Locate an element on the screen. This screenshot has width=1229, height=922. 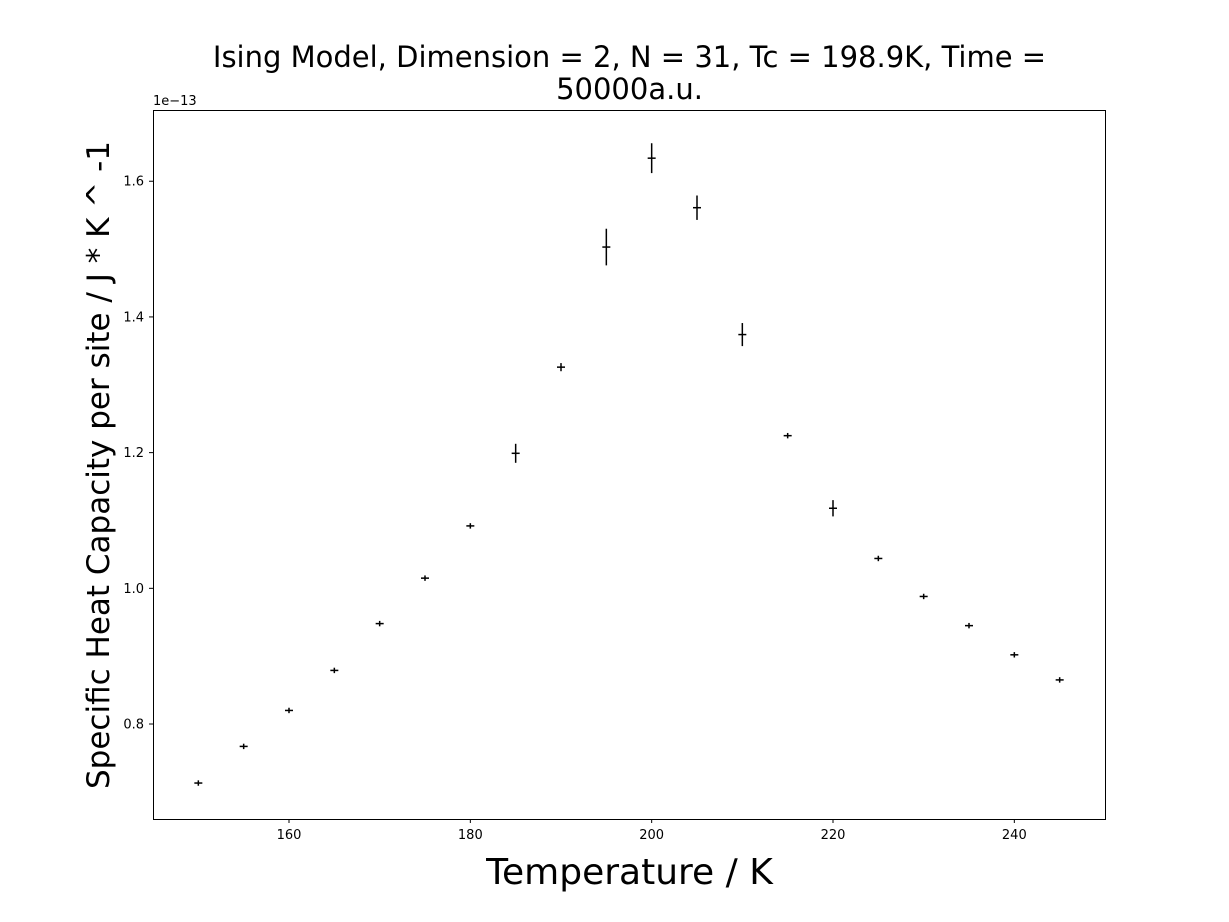
y-tick-label: 0.8 is located at coordinates (133, 725).